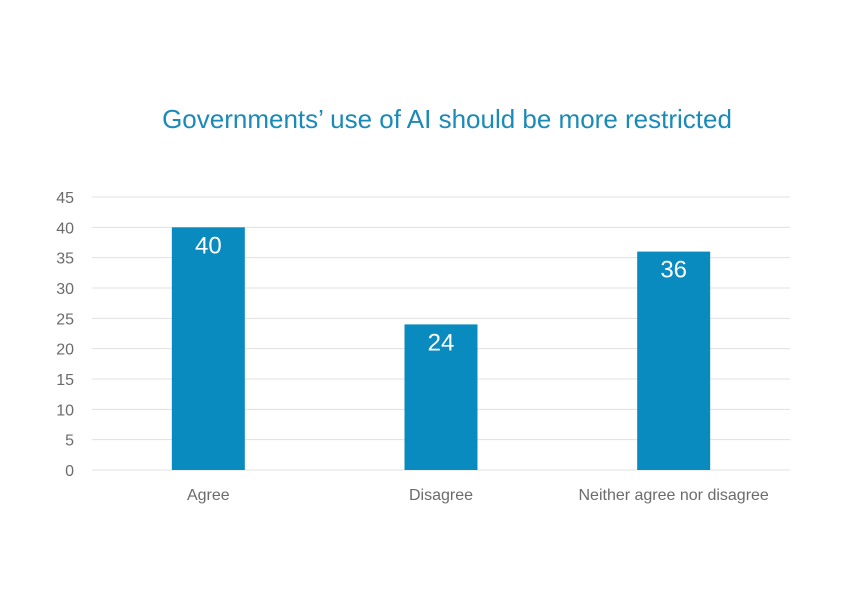  What do you see at coordinates (441, 397) in the screenshot?
I see `bar-disagree` at bounding box center [441, 397].